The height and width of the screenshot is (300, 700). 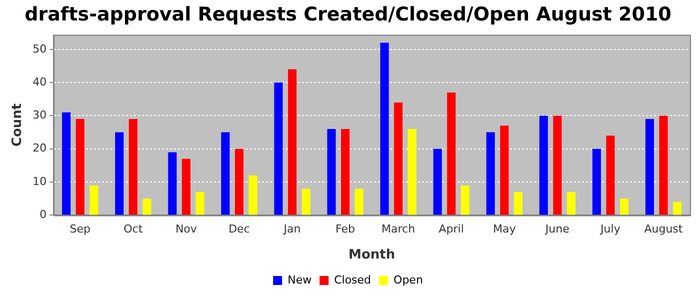 What do you see at coordinates (504, 229) in the screenshot?
I see `x-tick-label: May` at bounding box center [504, 229].